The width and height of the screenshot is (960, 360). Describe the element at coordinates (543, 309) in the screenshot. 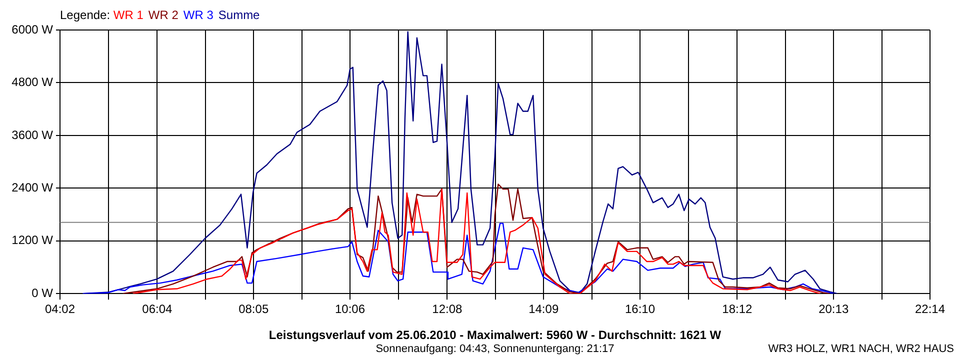

I see `x-tick-label: 14:09` at that location.